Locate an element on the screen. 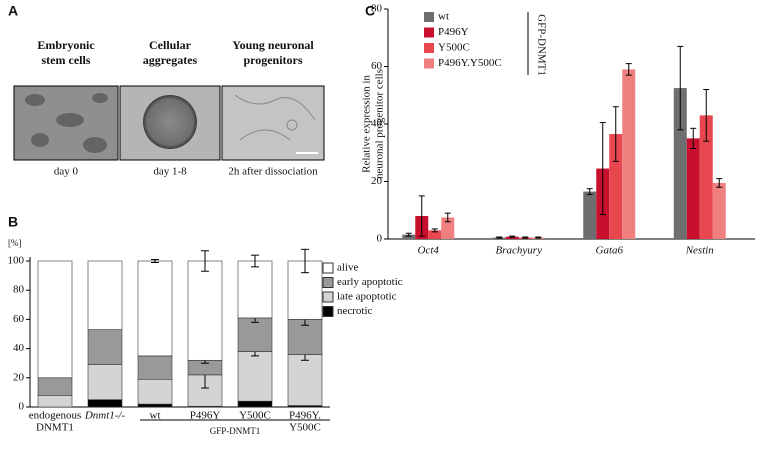 This screenshot has height=458, width=760. column-title: Young neuronal is located at coordinates (273, 45).